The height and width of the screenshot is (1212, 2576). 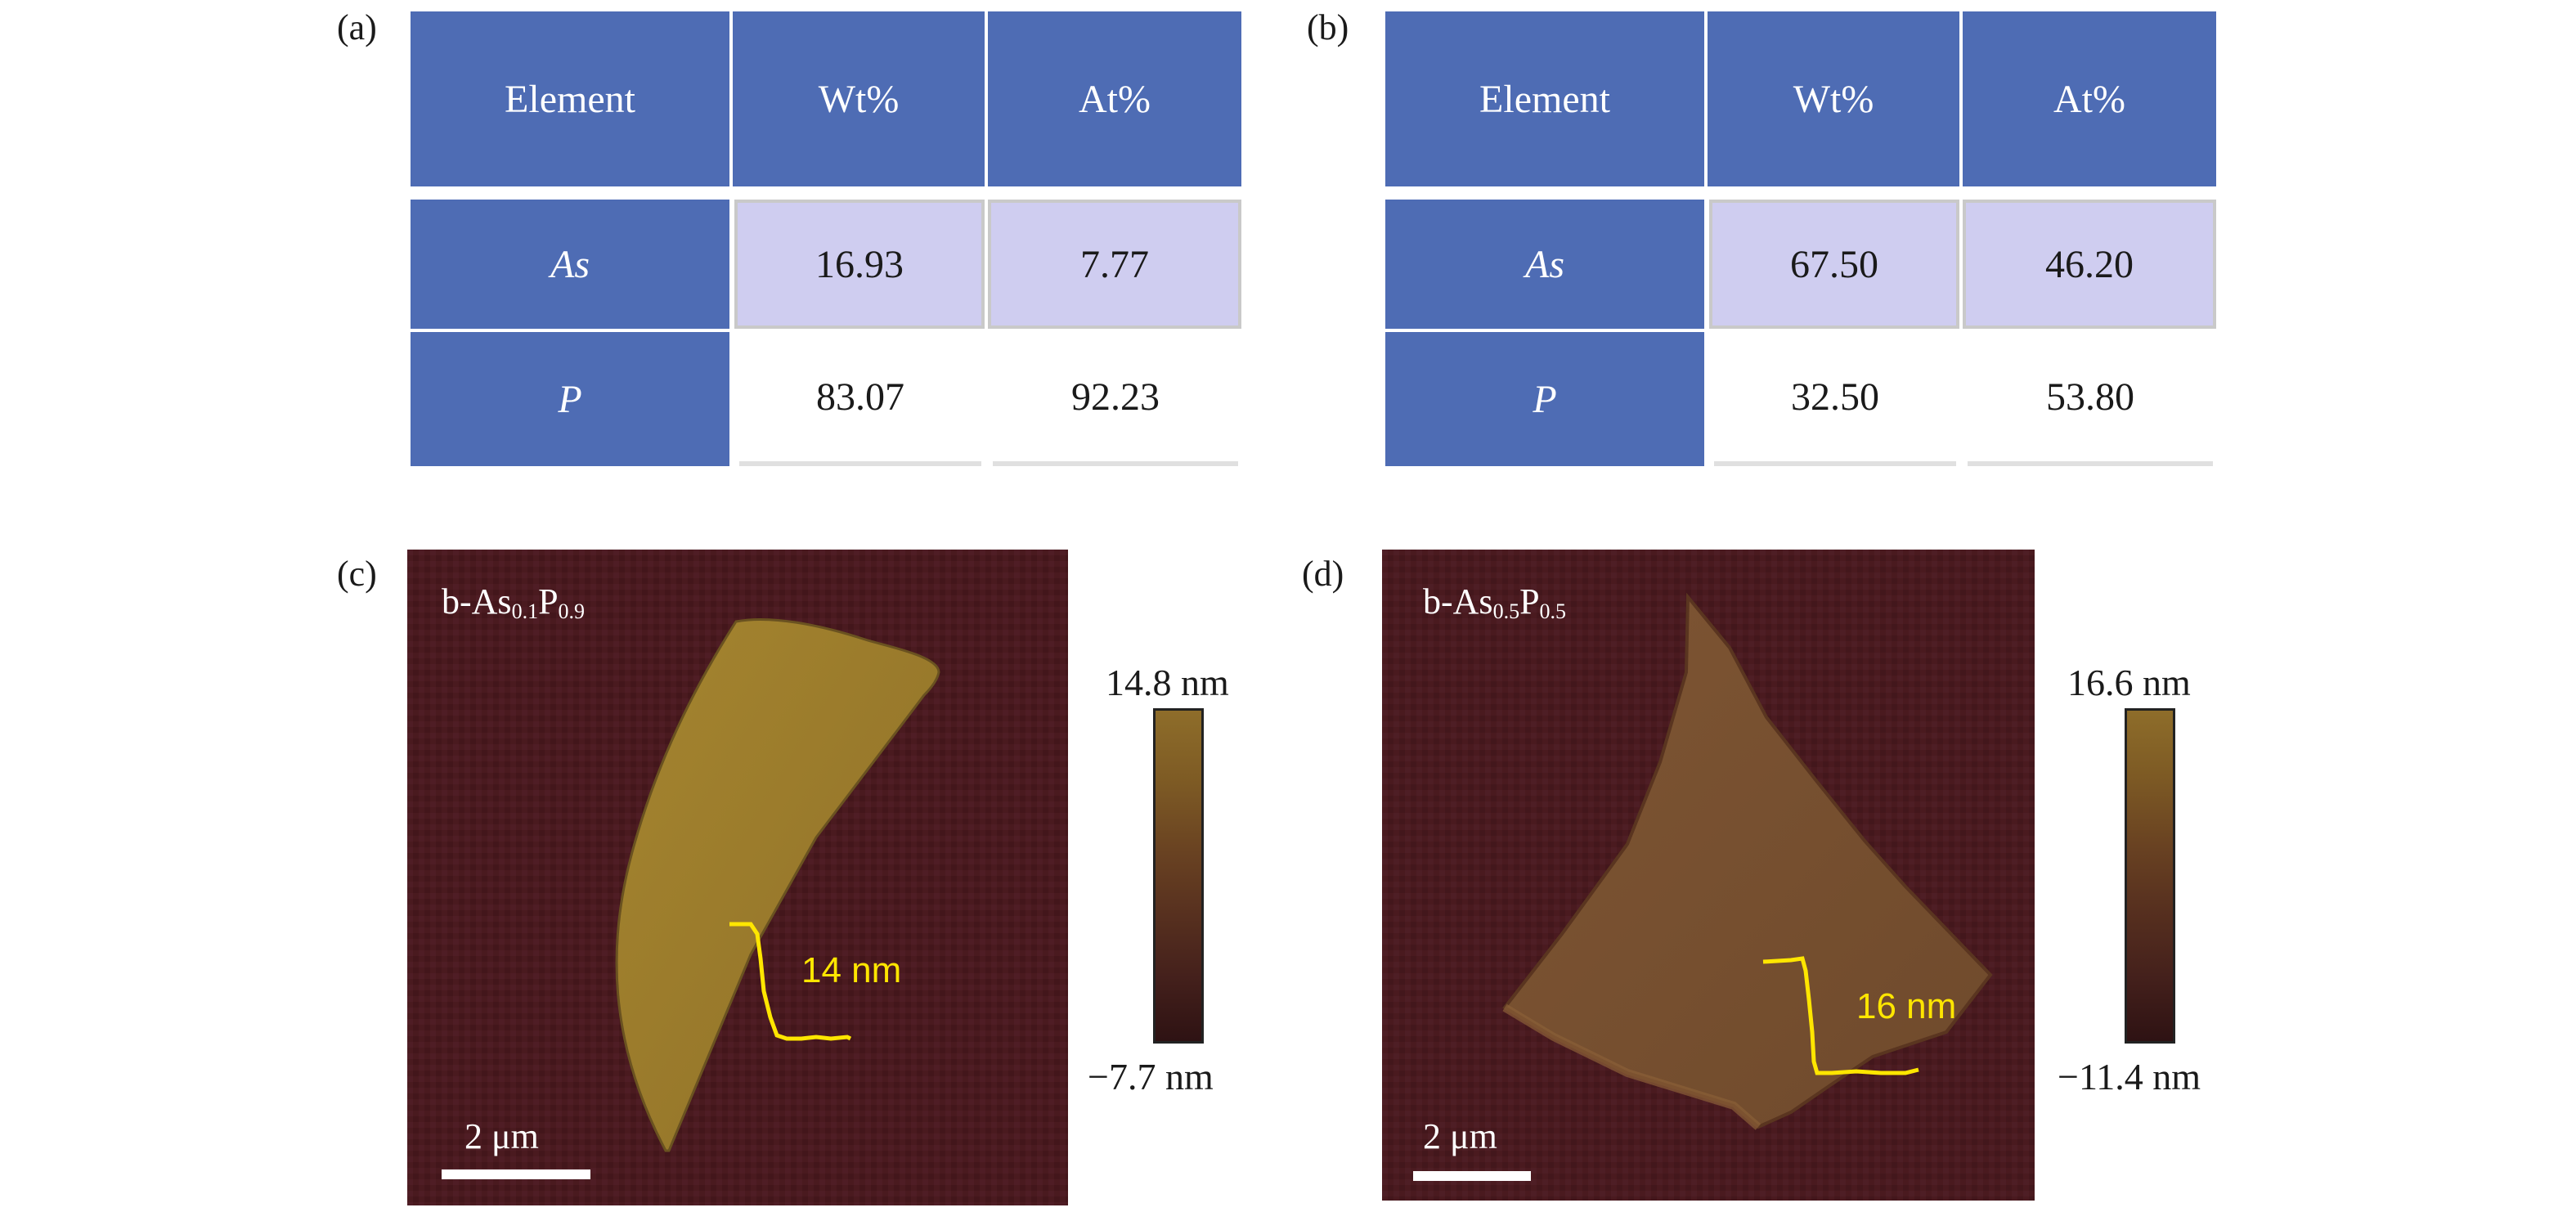 What do you see at coordinates (1747, 860) in the screenshot?
I see `flake-d` at bounding box center [1747, 860].